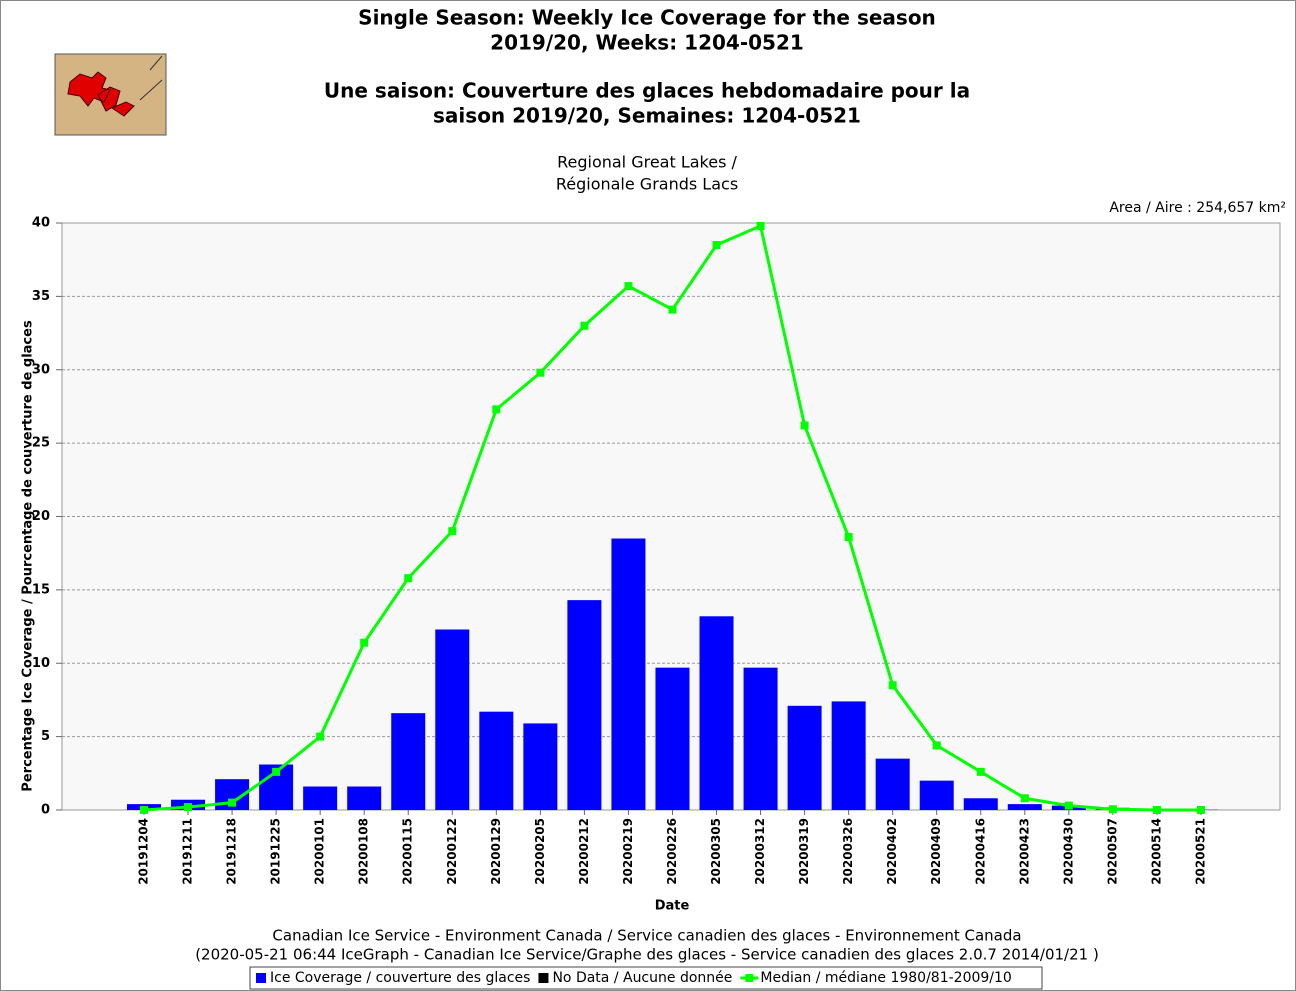 The image size is (1296, 991). Describe the element at coordinates (628, 851) in the screenshot. I see `x-tick-label: 20200219` at that location.